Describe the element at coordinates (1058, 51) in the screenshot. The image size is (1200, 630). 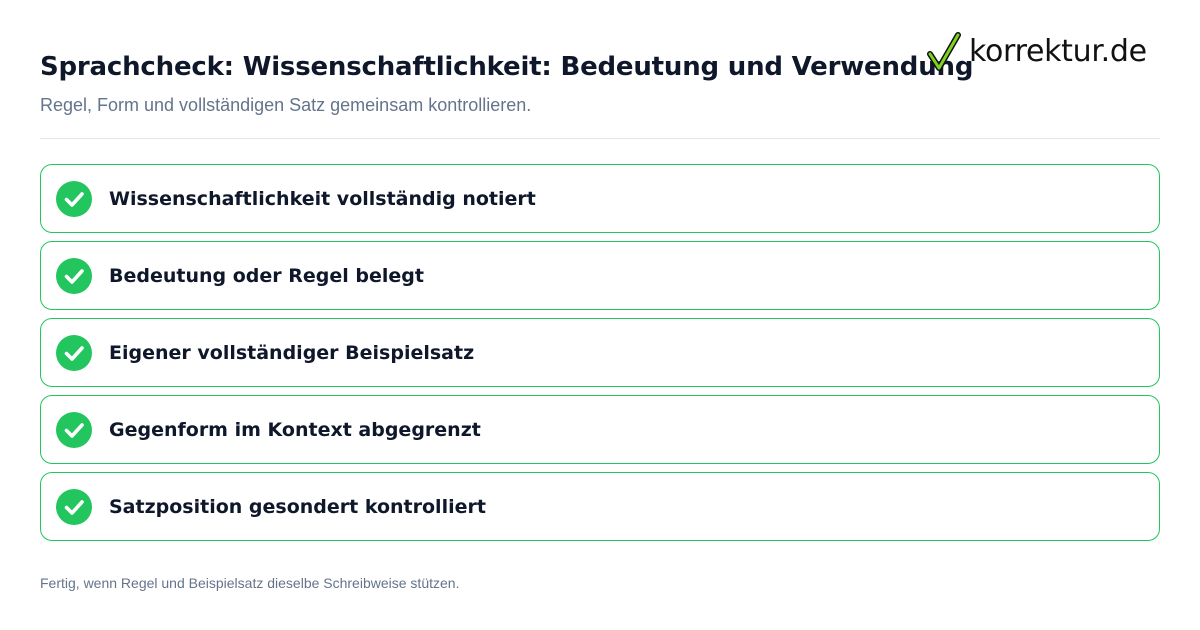
I see `logo-text: korrektur.de` at that location.